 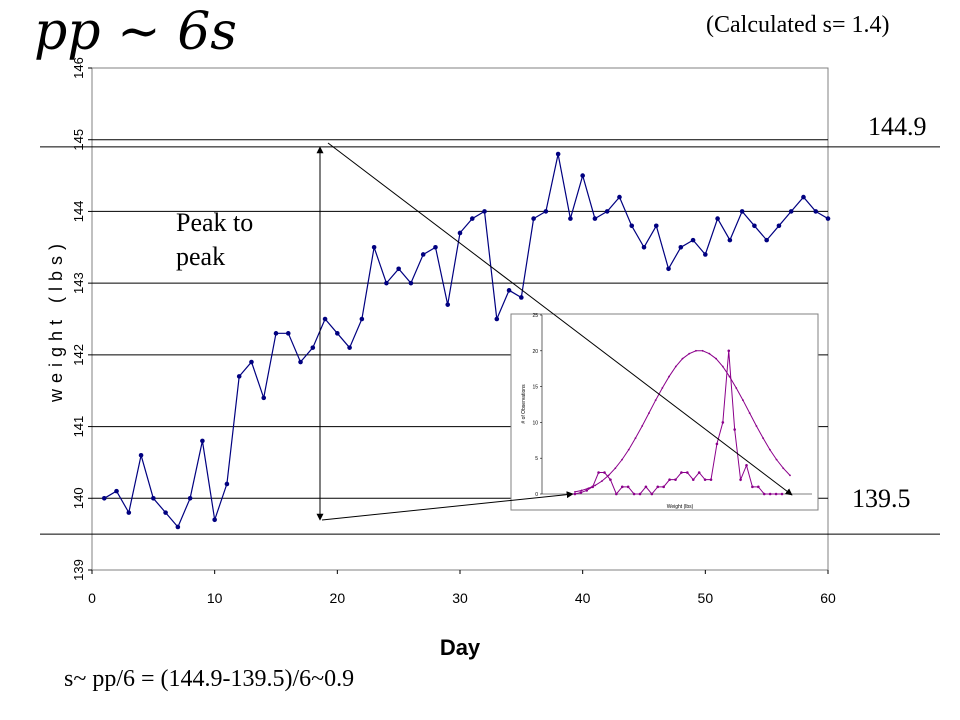 What do you see at coordinates (798, 25) in the screenshot?
I see `calculated-note: (Calculated s= 1.4)` at bounding box center [798, 25].